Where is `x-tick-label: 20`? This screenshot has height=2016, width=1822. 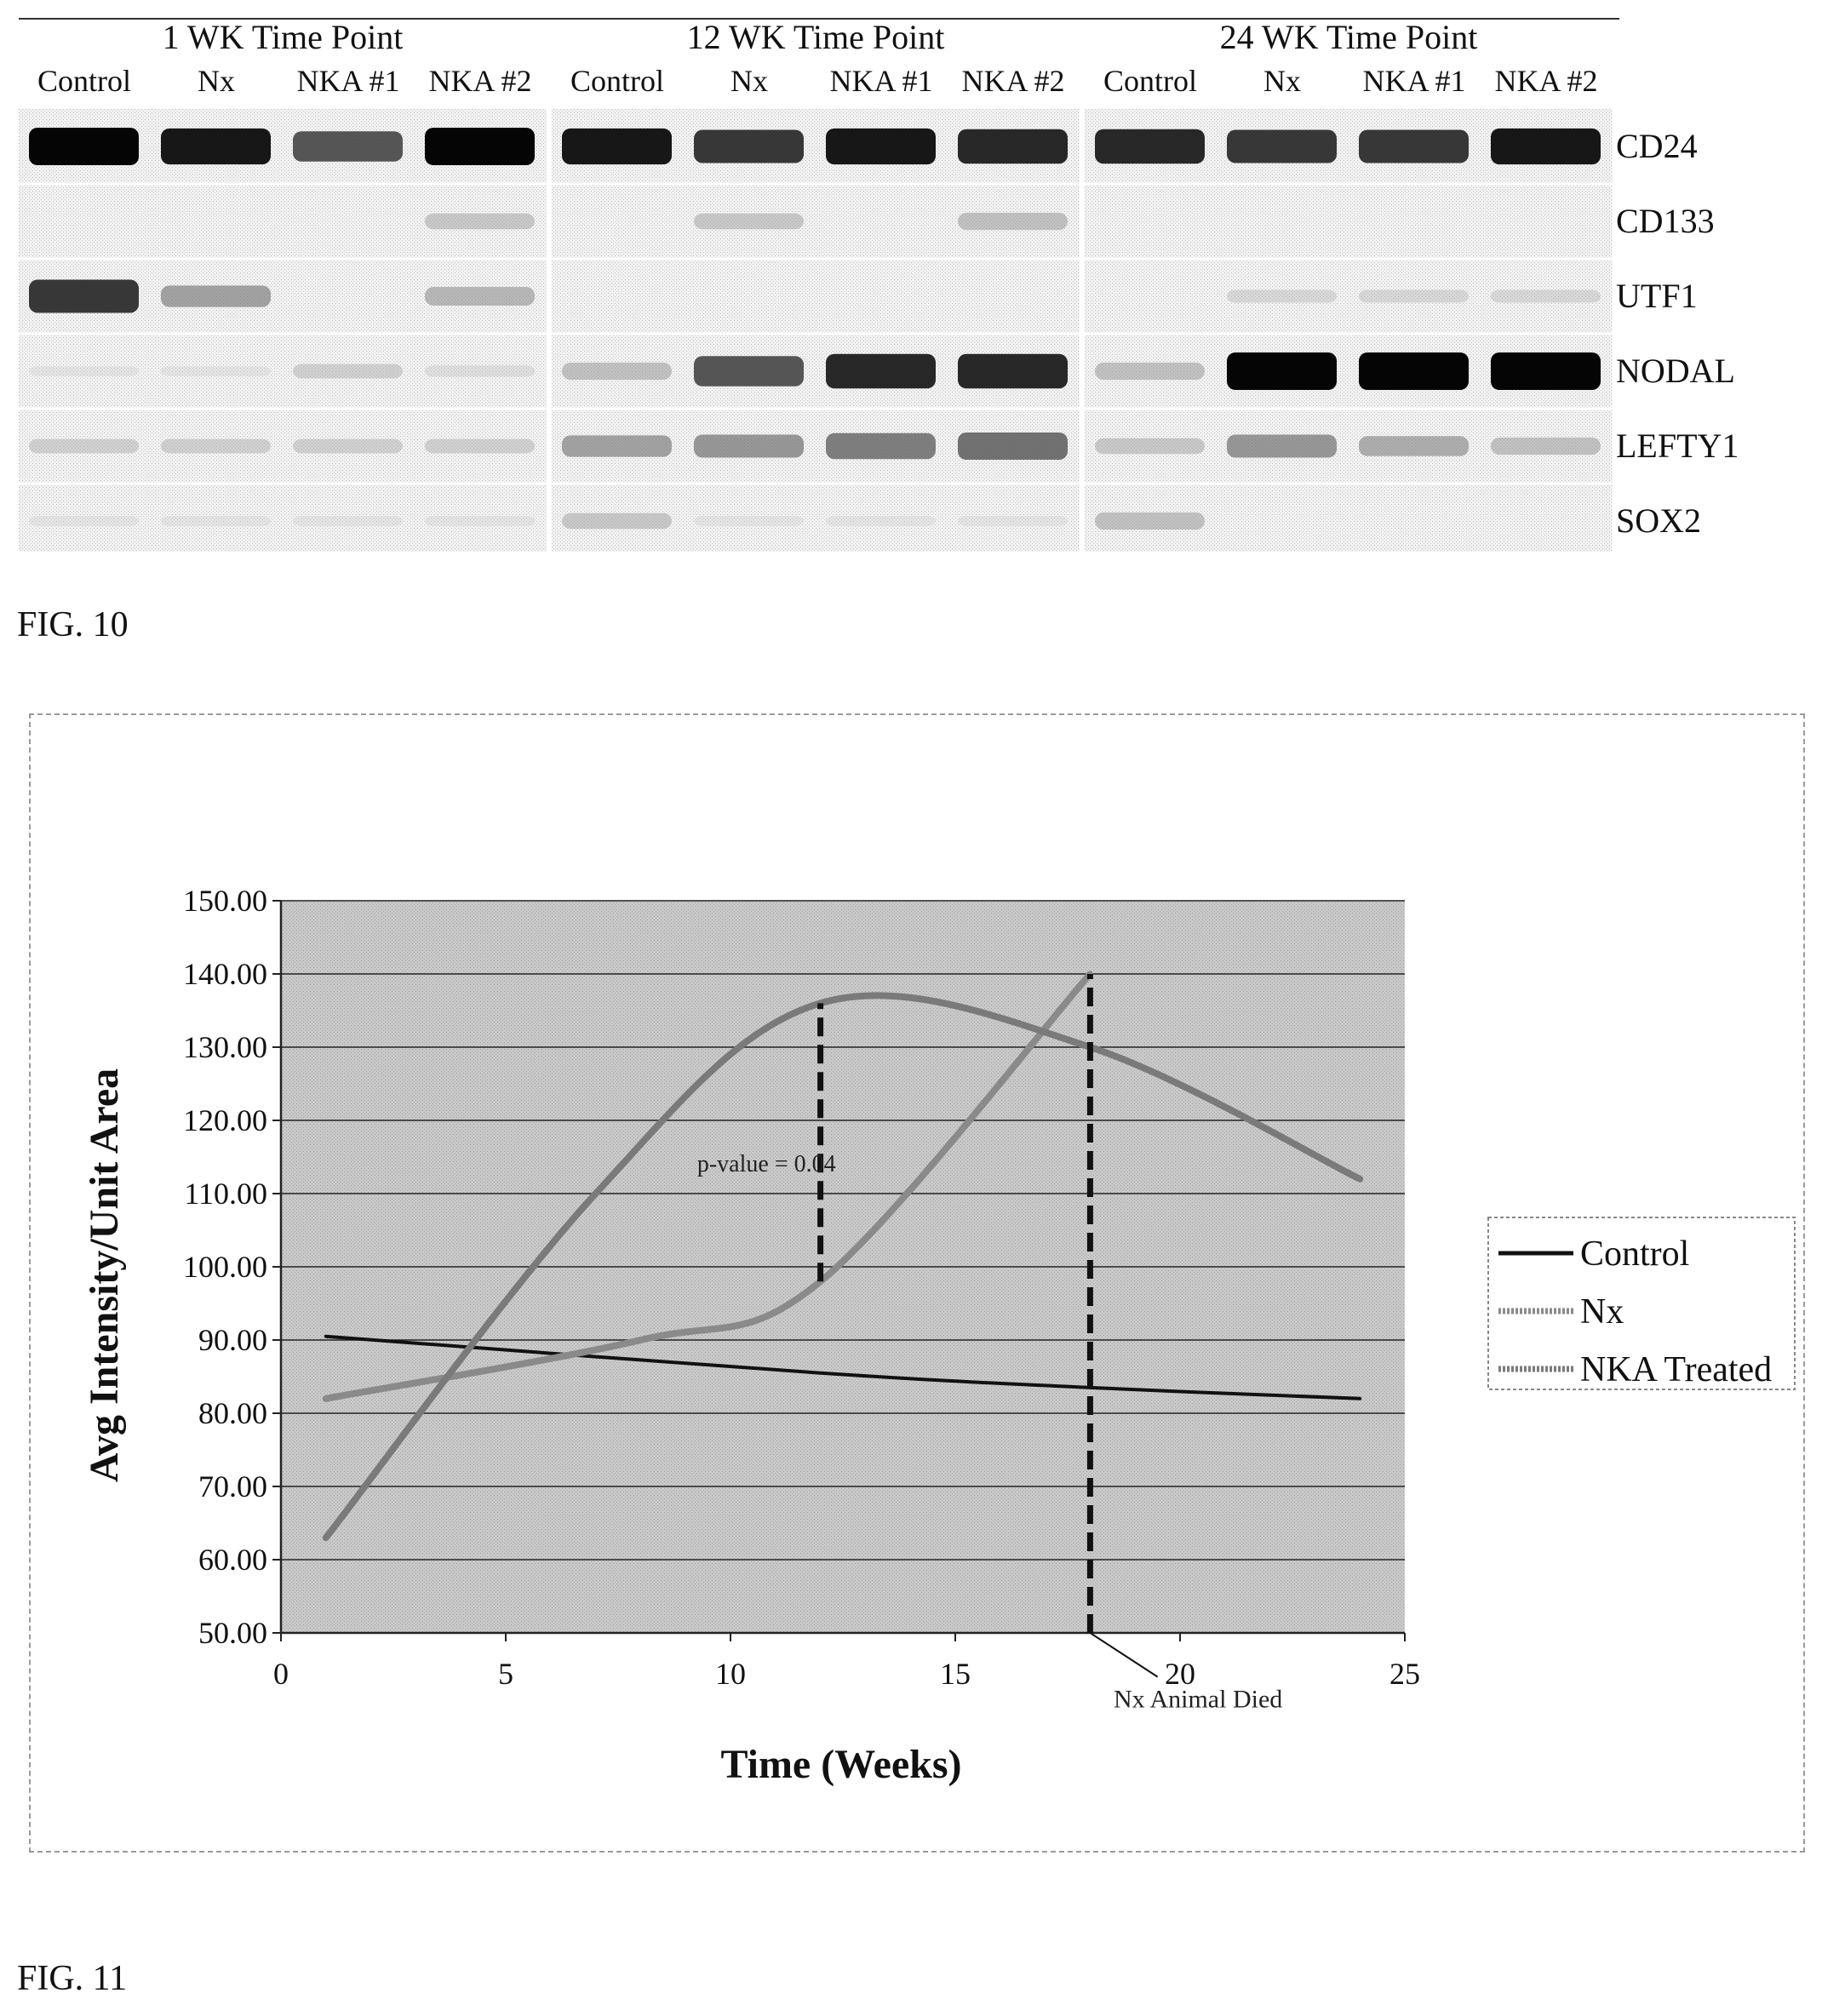 x-tick-label: 20 is located at coordinates (1180, 1674).